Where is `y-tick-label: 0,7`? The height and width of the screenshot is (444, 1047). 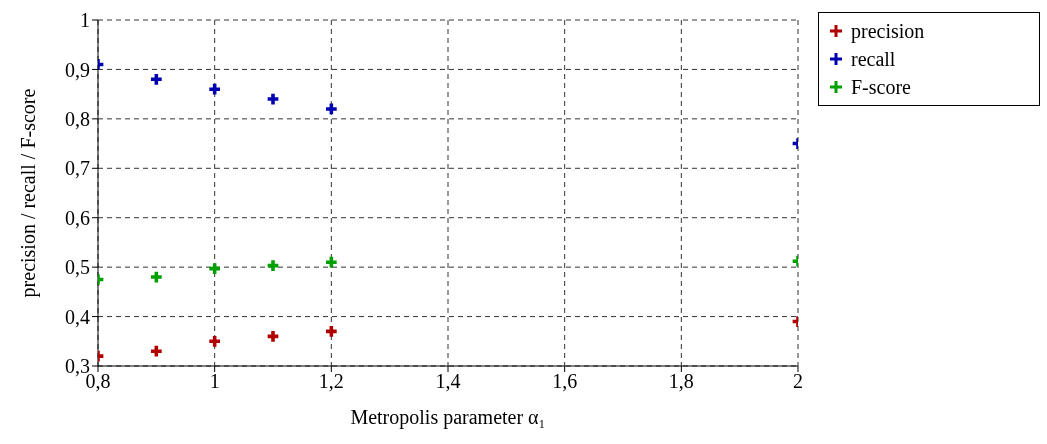
y-tick-label: 0,7 is located at coordinates (77, 168).